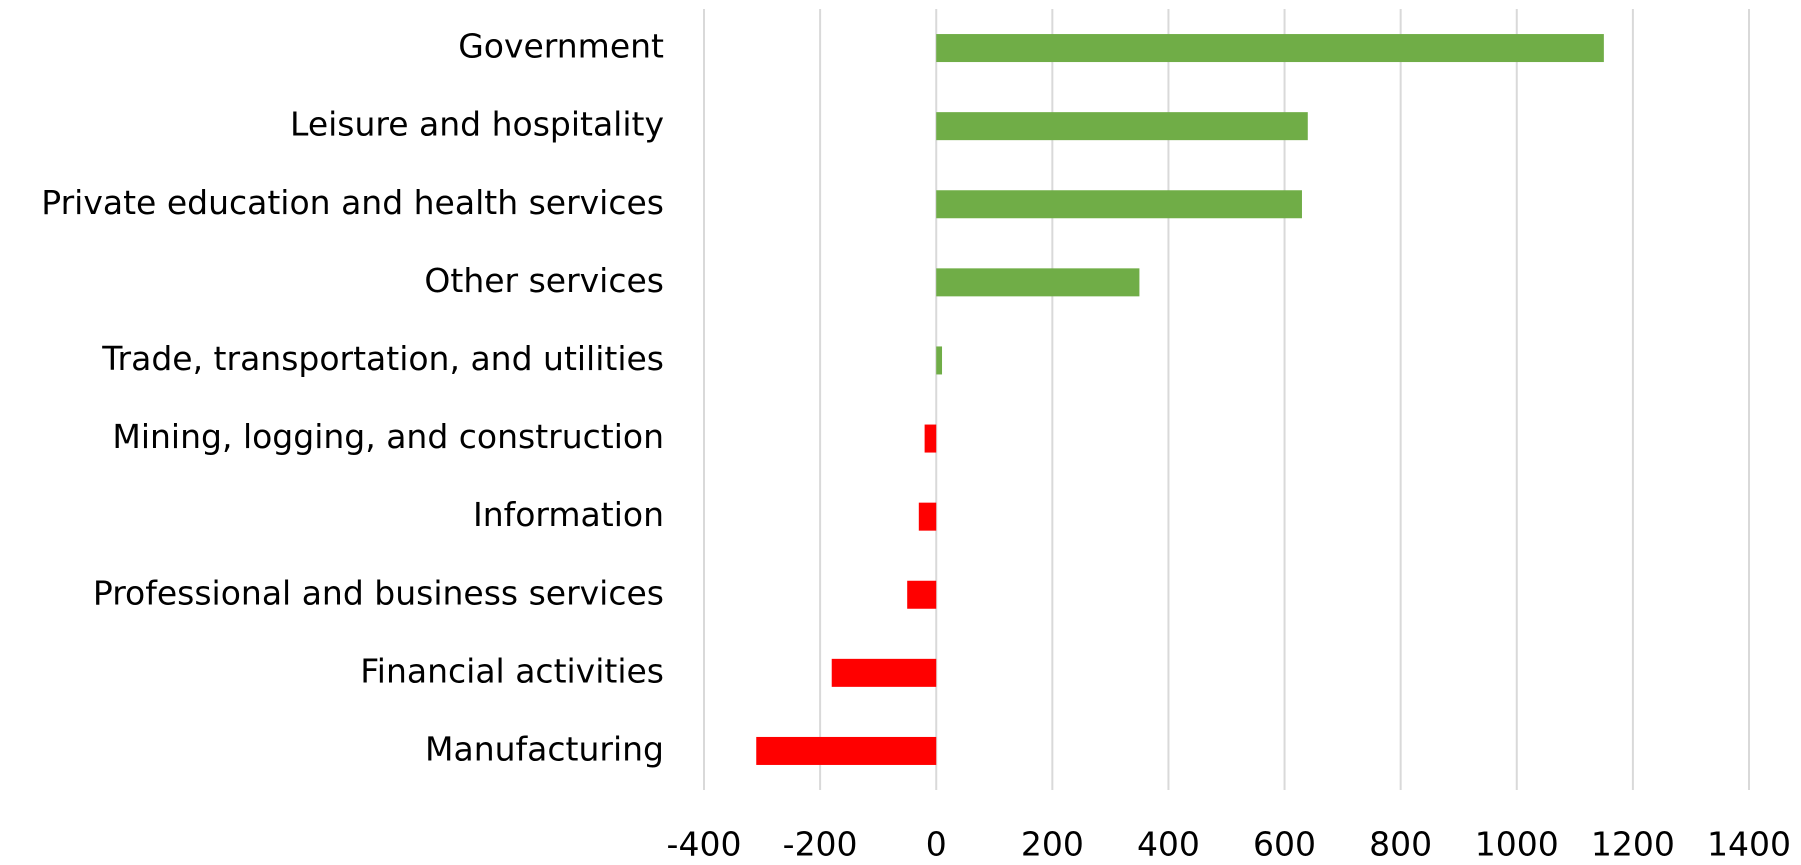 This screenshot has height=865, width=1801. What do you see at coordinates (568, 514) in the screenshot?
I see `y-tick-label: Information` at bounding box center [568, 514].